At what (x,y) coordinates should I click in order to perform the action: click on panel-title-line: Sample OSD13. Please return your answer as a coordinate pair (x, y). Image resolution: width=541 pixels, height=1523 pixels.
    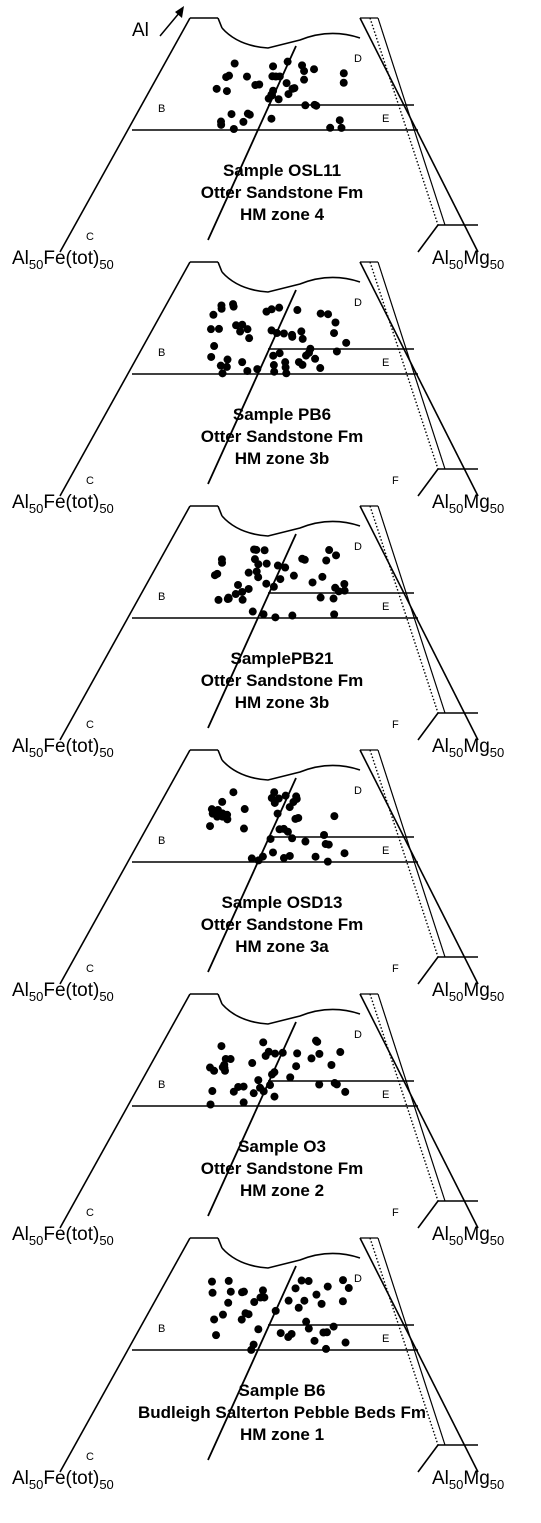
    Looking at the image, I should click on (282, 902).